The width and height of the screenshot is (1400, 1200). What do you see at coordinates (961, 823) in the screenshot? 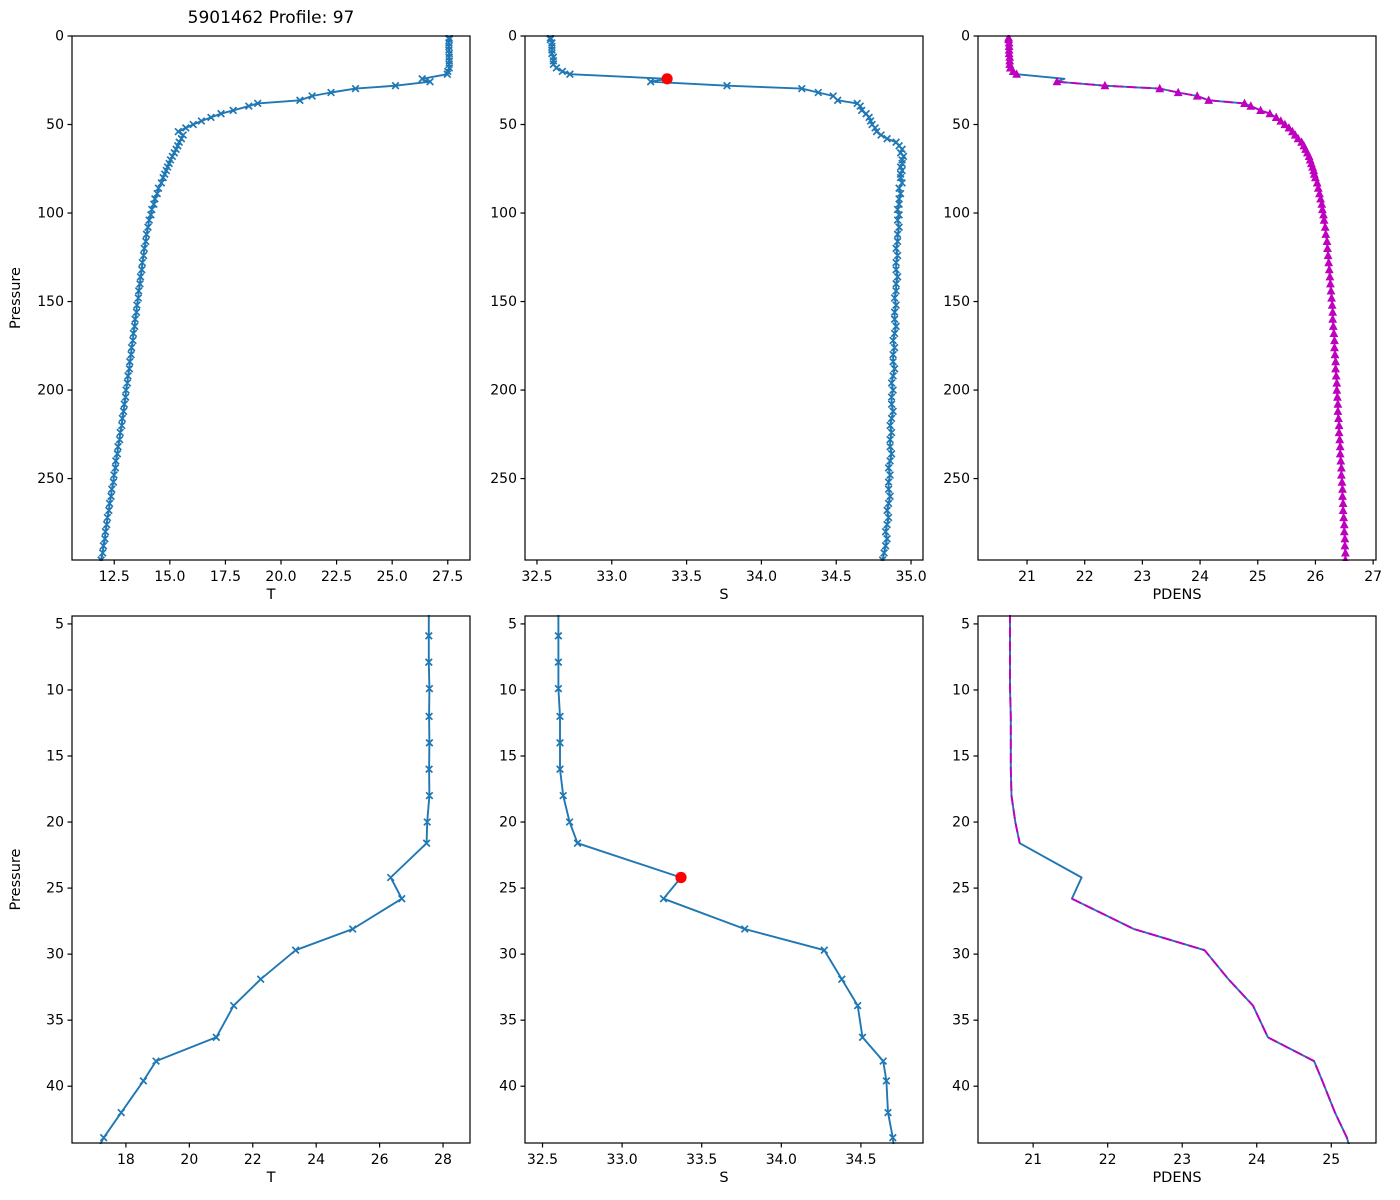
I see `pdens-zoom-y-tick-20: 20` at bounding box center [961, 823].